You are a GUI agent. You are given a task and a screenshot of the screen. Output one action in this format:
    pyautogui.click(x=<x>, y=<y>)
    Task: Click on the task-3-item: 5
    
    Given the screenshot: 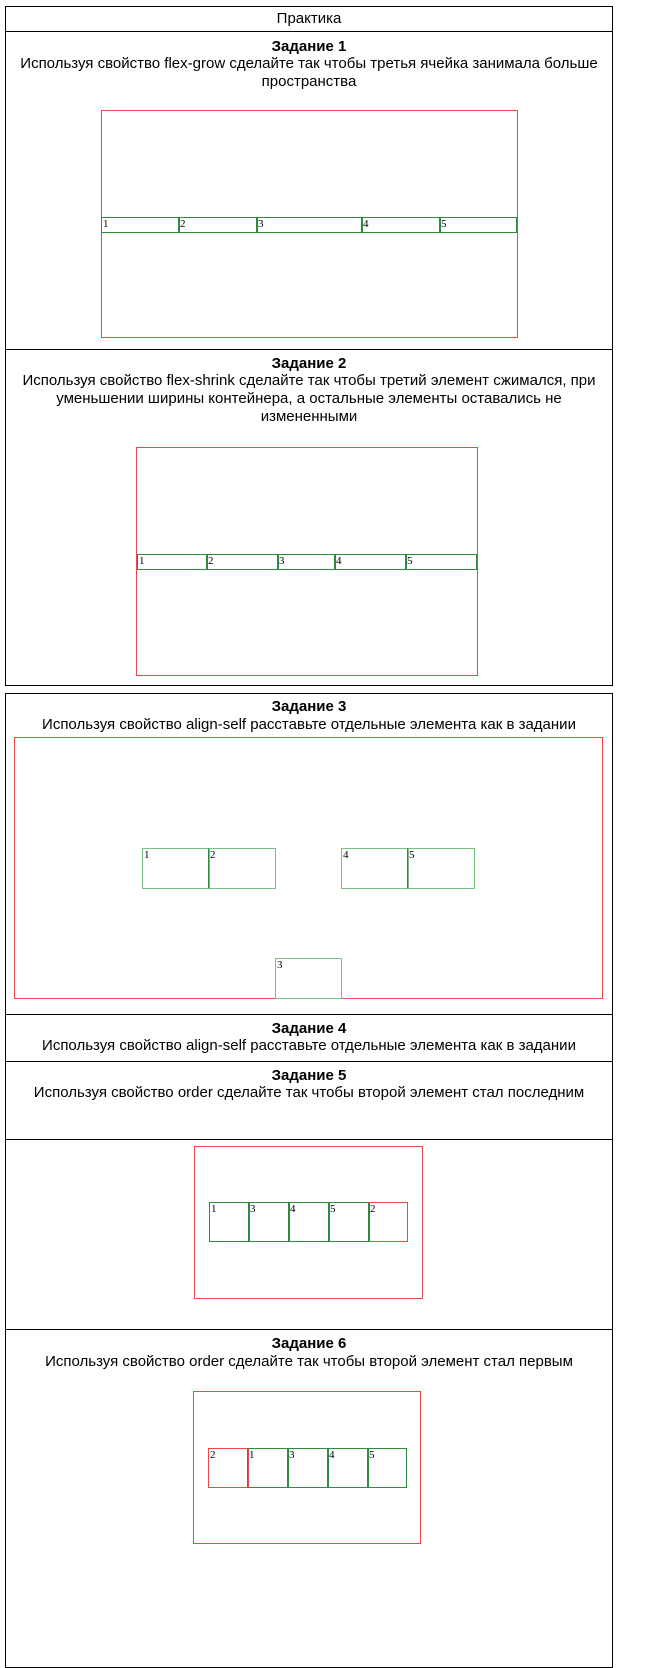 What is the action you would take?
    pyautogui.click(x=441, y=868)
    